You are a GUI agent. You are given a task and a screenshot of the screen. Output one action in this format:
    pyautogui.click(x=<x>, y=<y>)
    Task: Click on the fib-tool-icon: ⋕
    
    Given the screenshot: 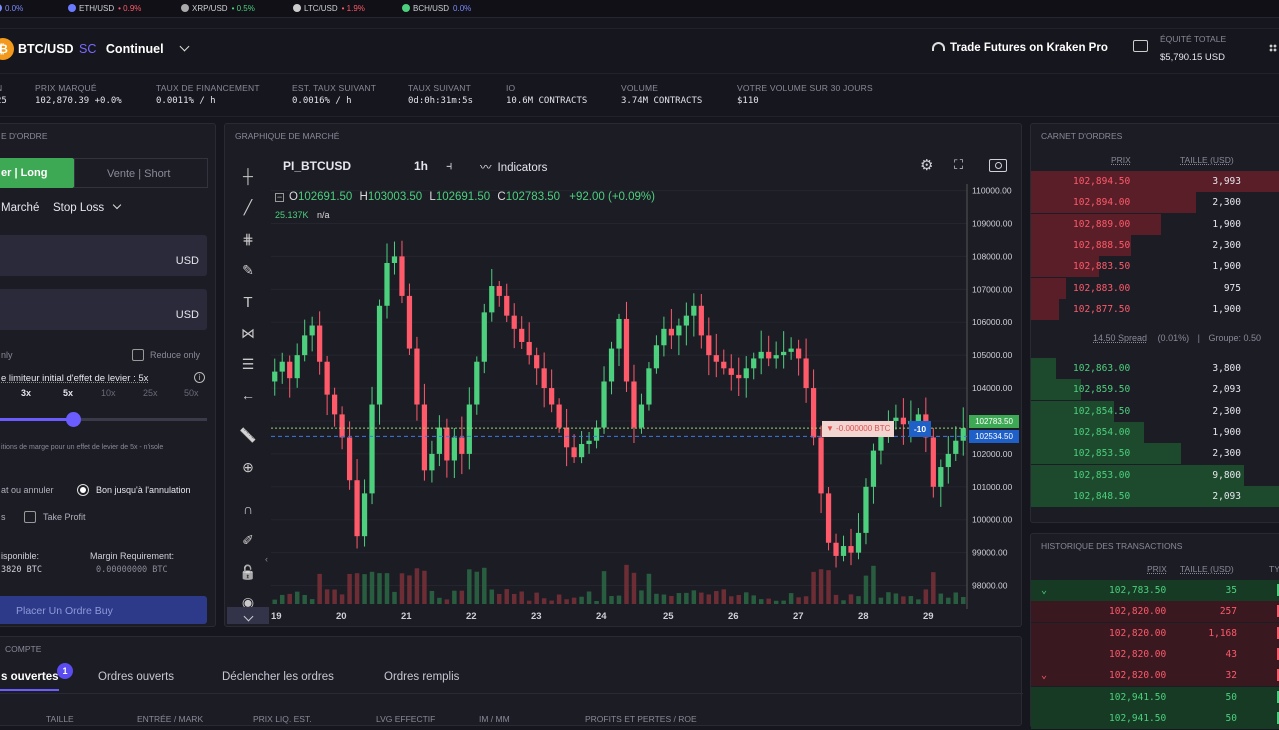 What is the action you would take?
    pyautogui.click(x=248, y=238)
    